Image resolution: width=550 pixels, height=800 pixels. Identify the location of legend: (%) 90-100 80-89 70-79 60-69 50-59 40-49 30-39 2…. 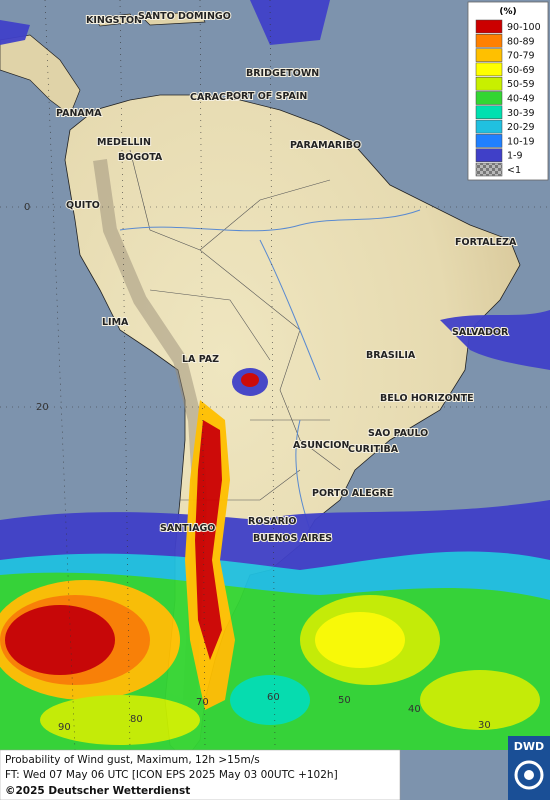
(508, 91).